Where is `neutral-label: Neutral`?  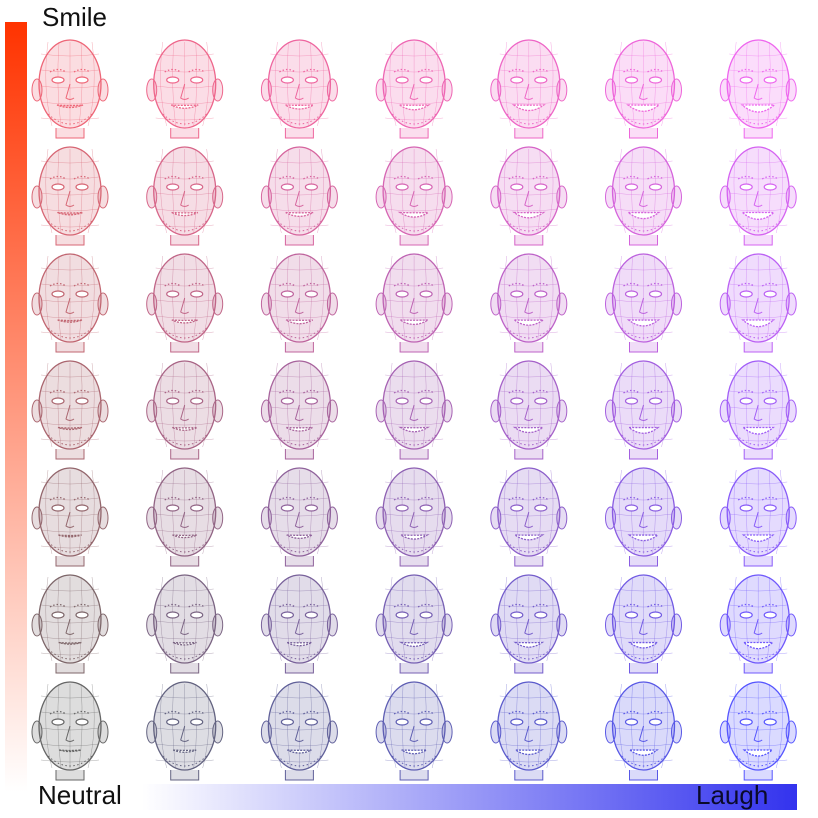 neutral-label: Neutral is located at coordinates (80, 795).